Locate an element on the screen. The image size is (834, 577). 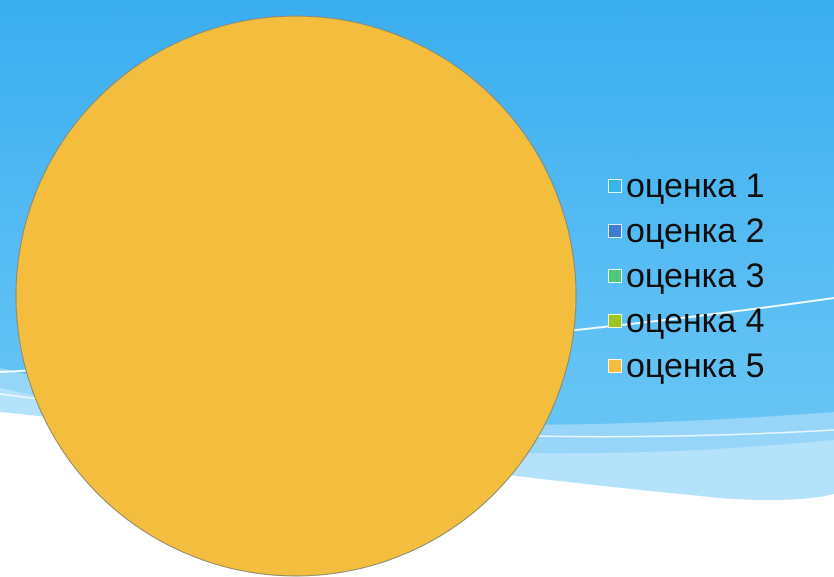
legend-item-4: оценка 4 is located at coordinates (686, 320).